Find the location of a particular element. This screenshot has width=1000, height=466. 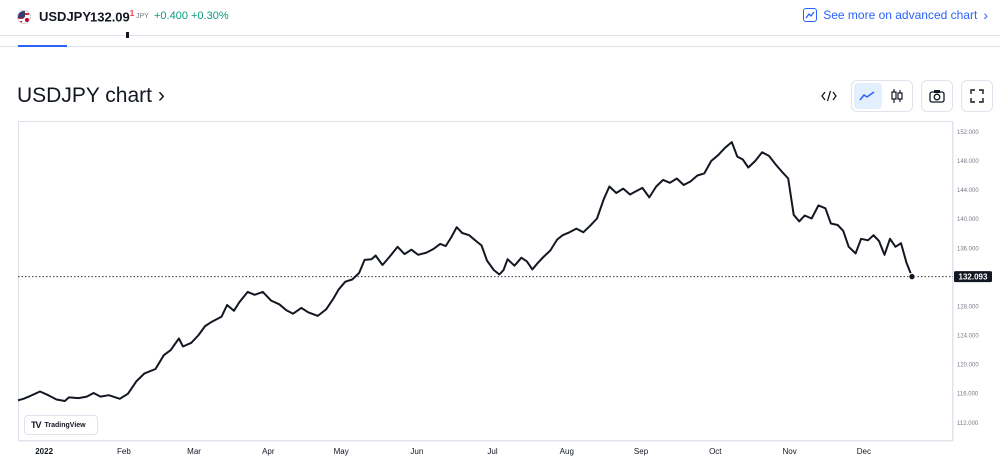

y-tick-label: 152.000 is located at coordinates (968, 133).